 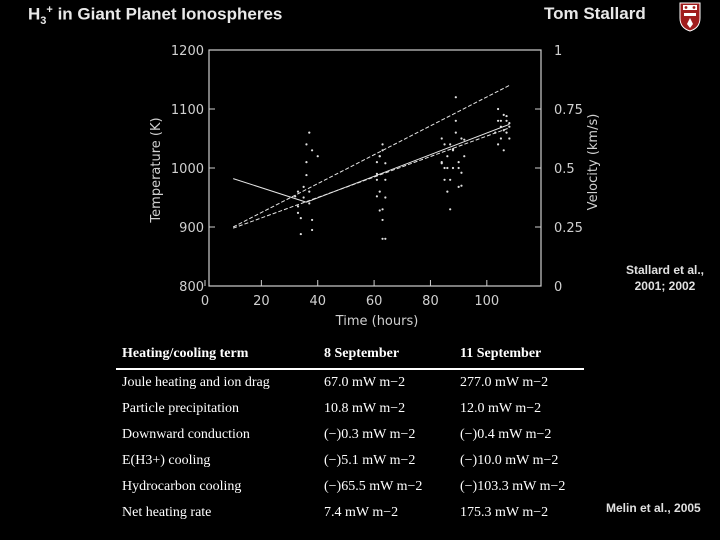 I want to click on y-tick-label: 1100, so click(x=187, y=110).